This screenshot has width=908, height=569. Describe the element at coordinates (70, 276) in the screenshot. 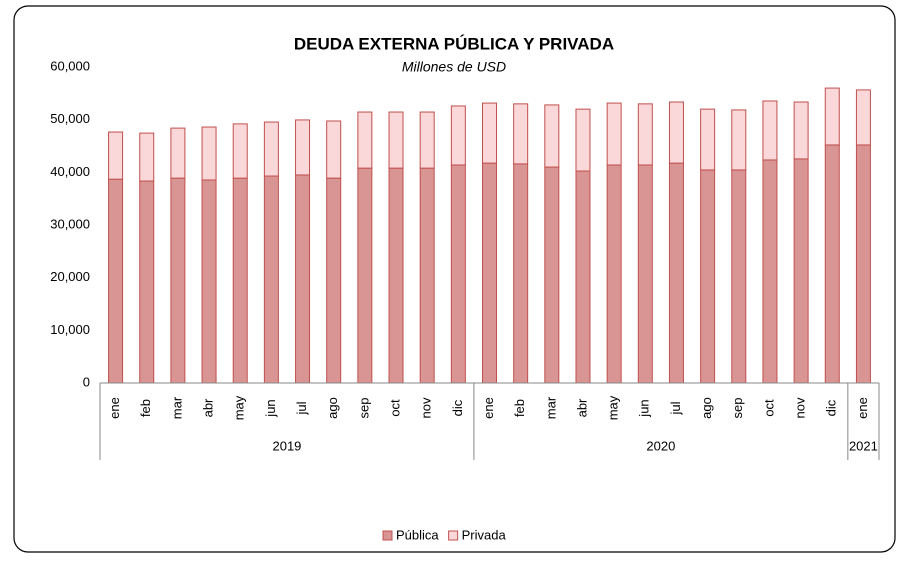

I see `y-tick-label: 20,000` at that location.